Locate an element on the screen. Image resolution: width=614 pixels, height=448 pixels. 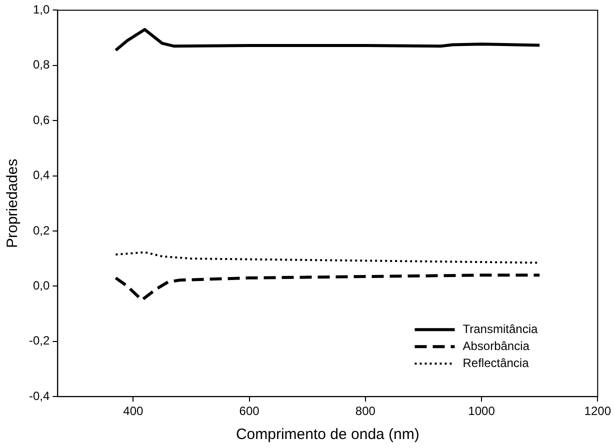
x-tick-label: 600 is located at coordinates (249, 411).